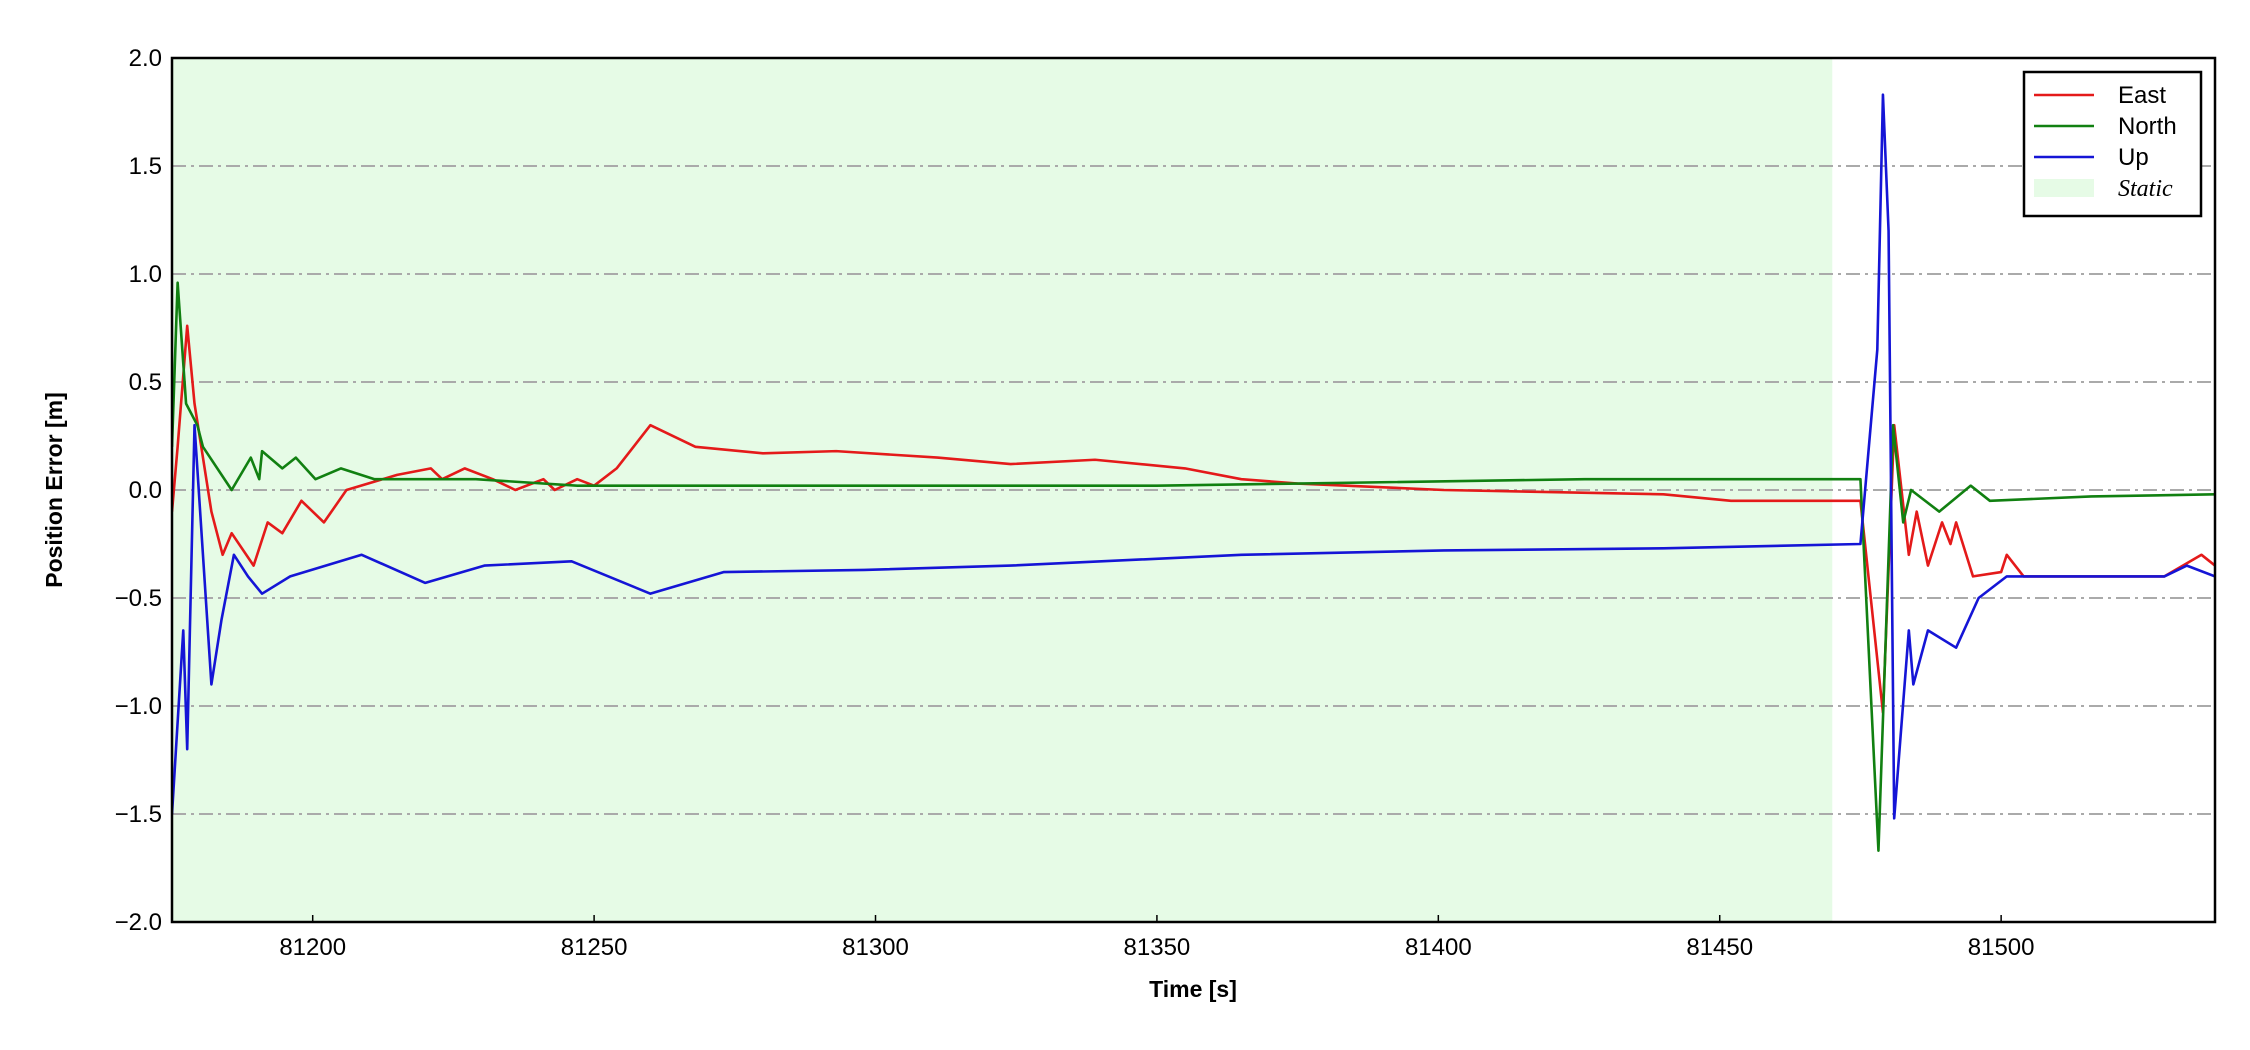 The image size is (2250, 1050). I want to click on y-tick-label: 1.5, so click(145, 166).